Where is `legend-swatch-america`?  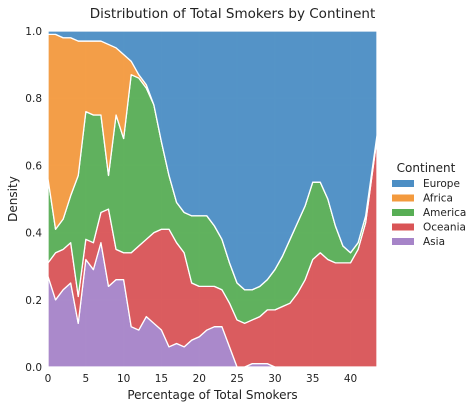
legend-swatch-america is located at coordinates (403, 212).